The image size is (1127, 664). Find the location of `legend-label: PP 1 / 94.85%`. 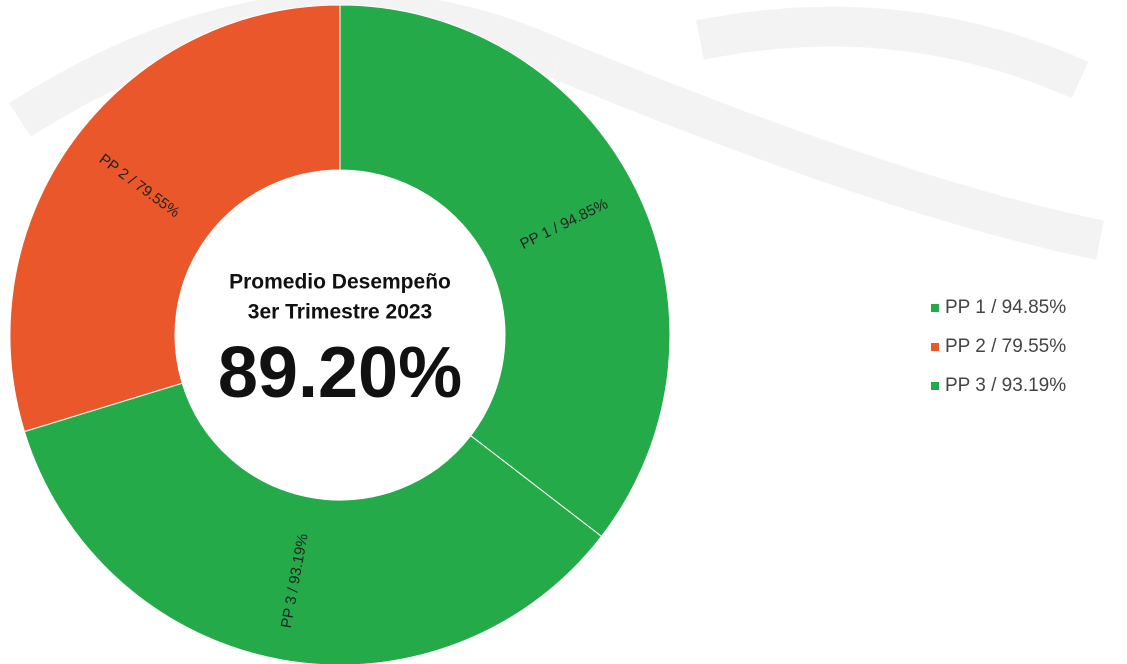

legend-label: PP 1 / 94.85% is located at coordinates (1005, 307).